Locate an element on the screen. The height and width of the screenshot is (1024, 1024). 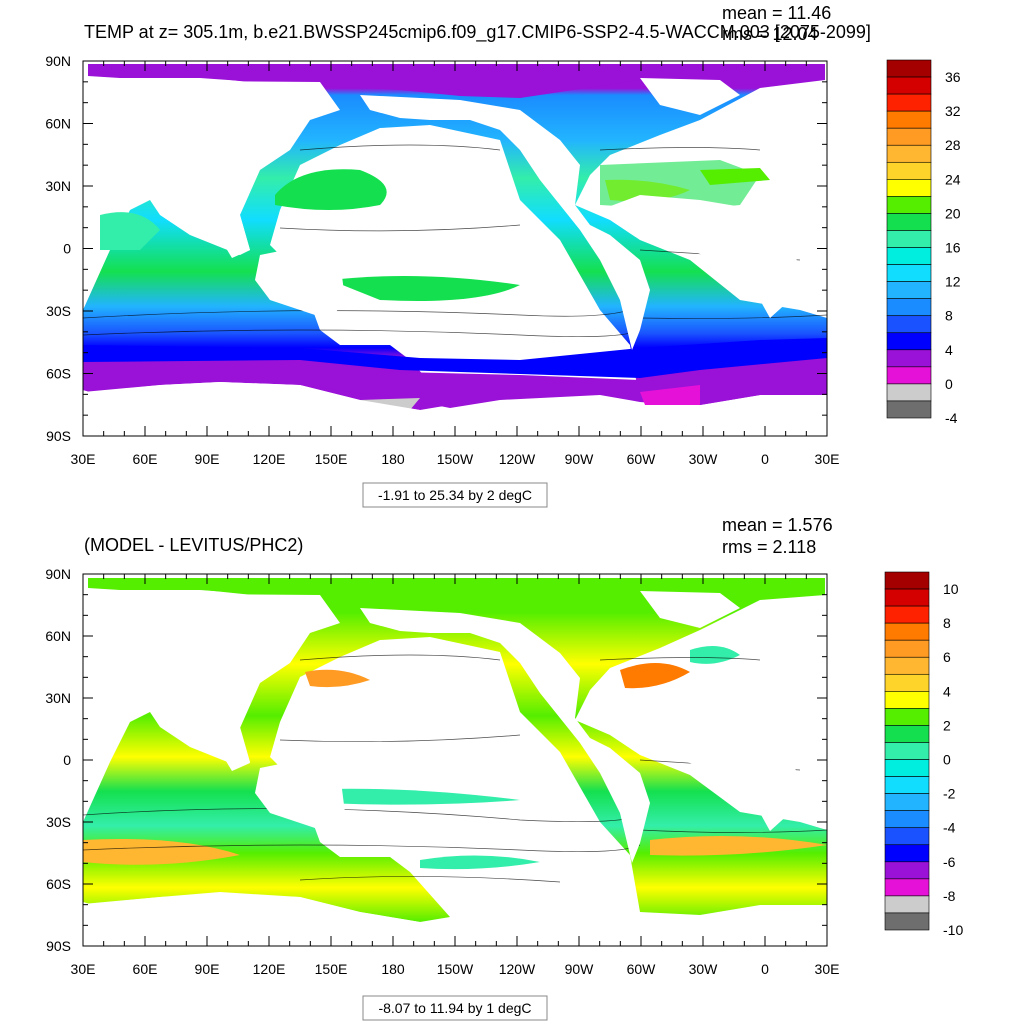
panel-1-y-tick-label: 60N is located at coordinates (58, 124).